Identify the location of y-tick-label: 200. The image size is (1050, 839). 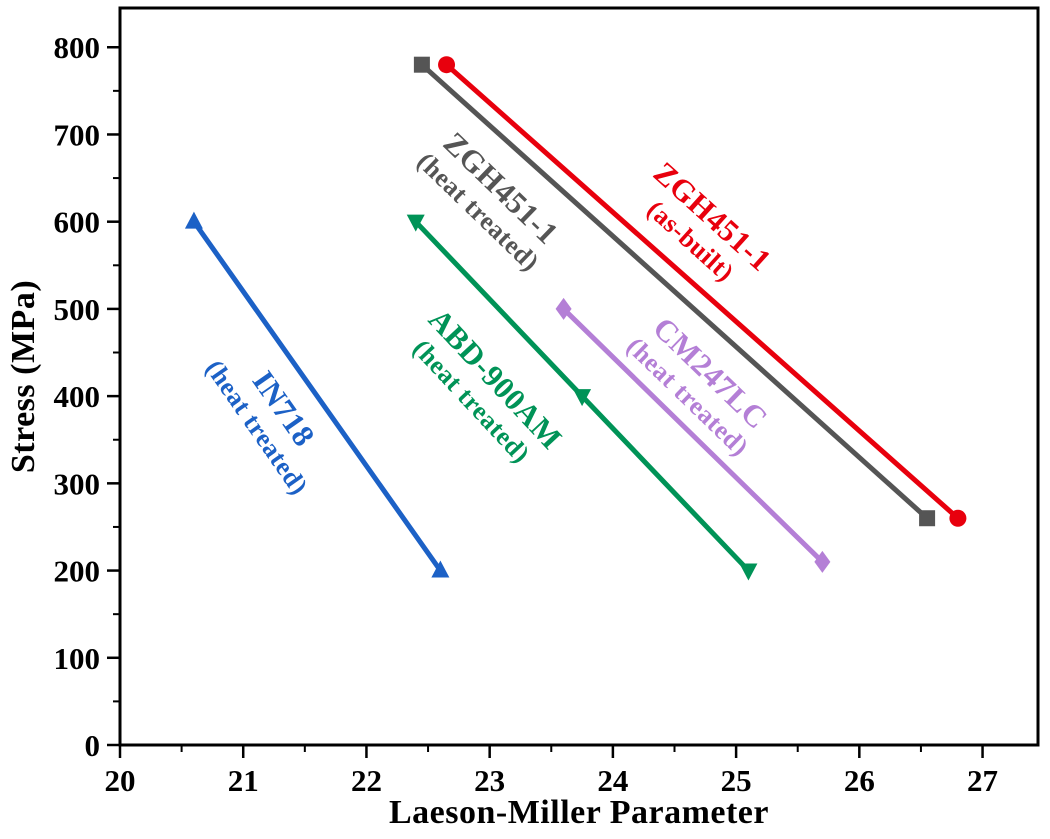
(77, 571).